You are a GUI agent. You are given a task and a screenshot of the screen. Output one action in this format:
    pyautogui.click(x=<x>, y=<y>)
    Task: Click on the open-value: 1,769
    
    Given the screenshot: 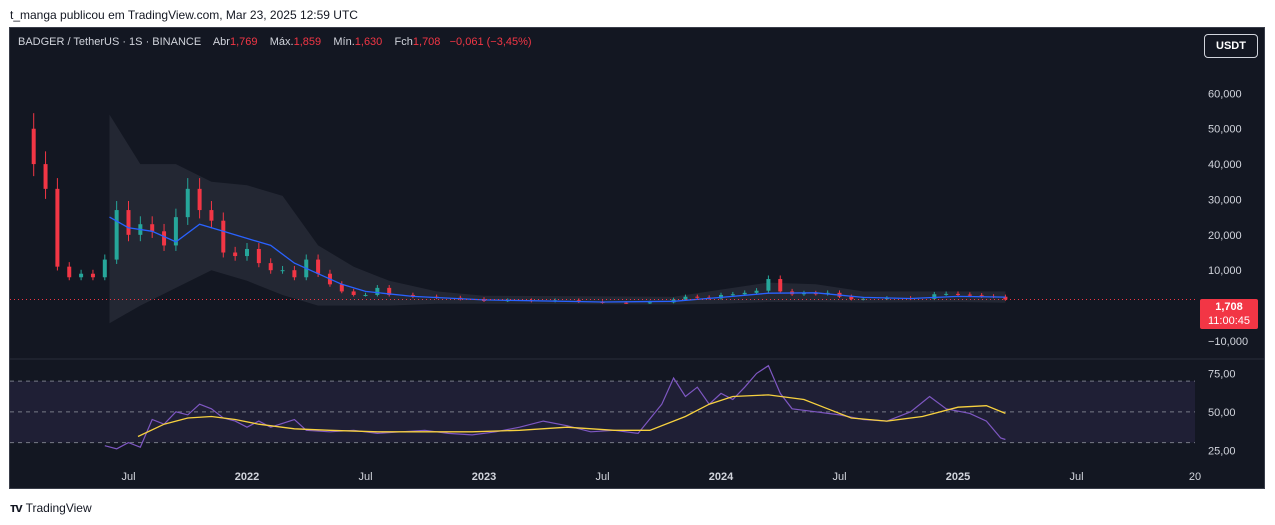 What is the action you would take?
    pyautogui.click(x=243, y=42)
    